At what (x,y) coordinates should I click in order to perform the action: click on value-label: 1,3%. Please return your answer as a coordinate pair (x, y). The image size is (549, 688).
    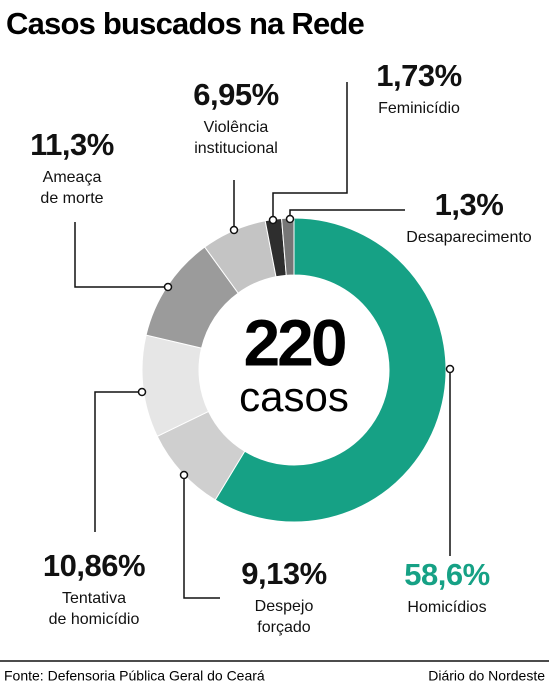
    Looking at the image, I should click on (469, 204).